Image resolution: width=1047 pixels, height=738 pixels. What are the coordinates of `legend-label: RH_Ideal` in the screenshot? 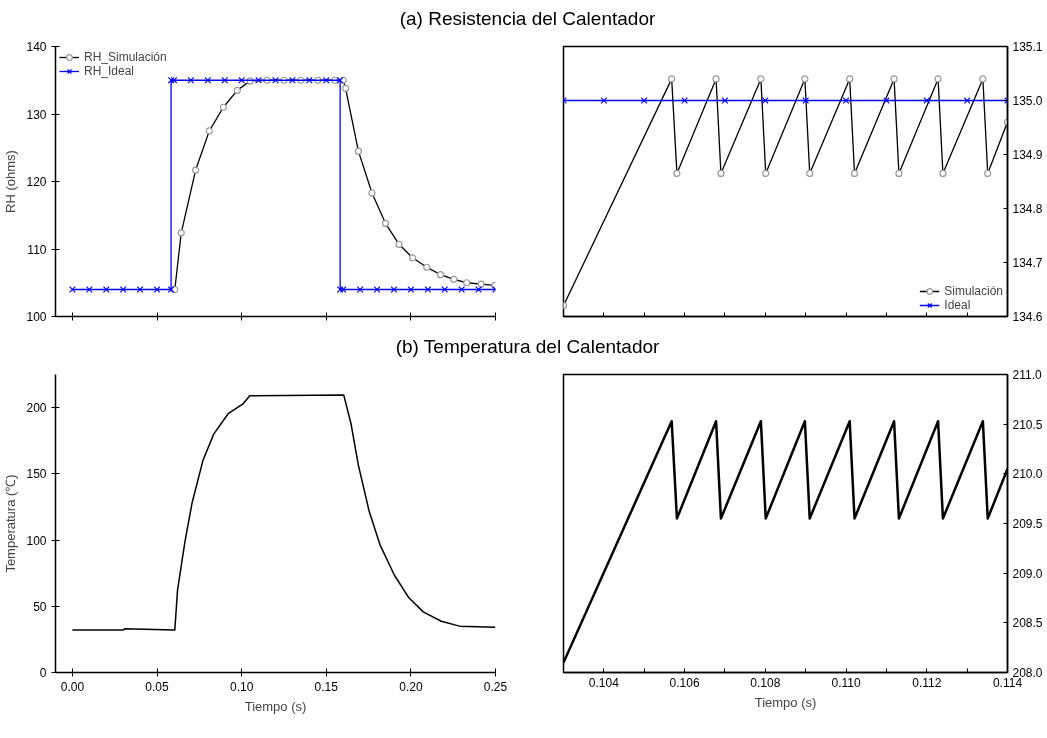 It's located at (109, 71).